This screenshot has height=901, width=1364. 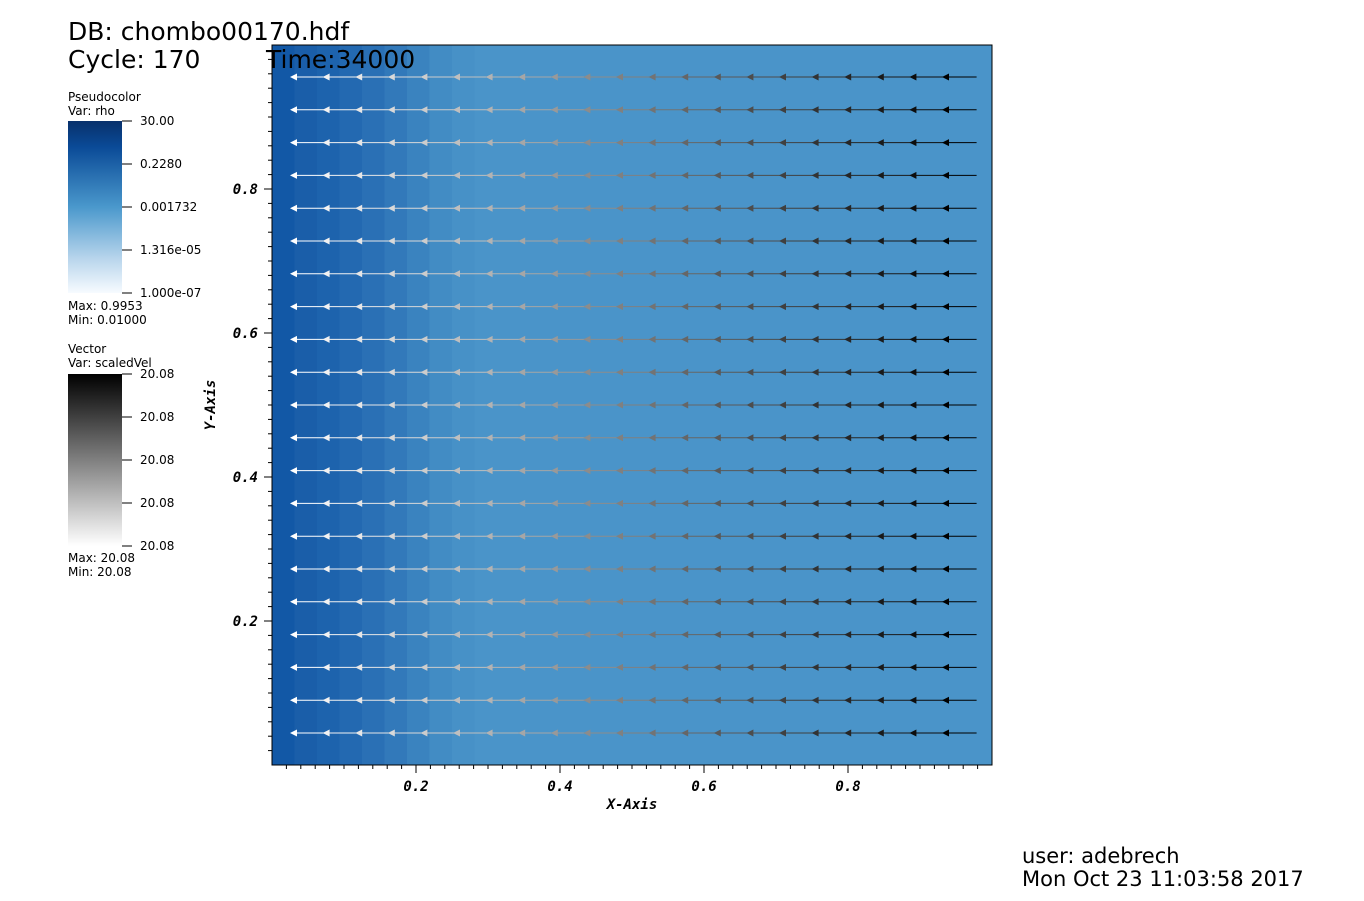 I want to click on legend-label: 20.08, so click(x=157, y=503).